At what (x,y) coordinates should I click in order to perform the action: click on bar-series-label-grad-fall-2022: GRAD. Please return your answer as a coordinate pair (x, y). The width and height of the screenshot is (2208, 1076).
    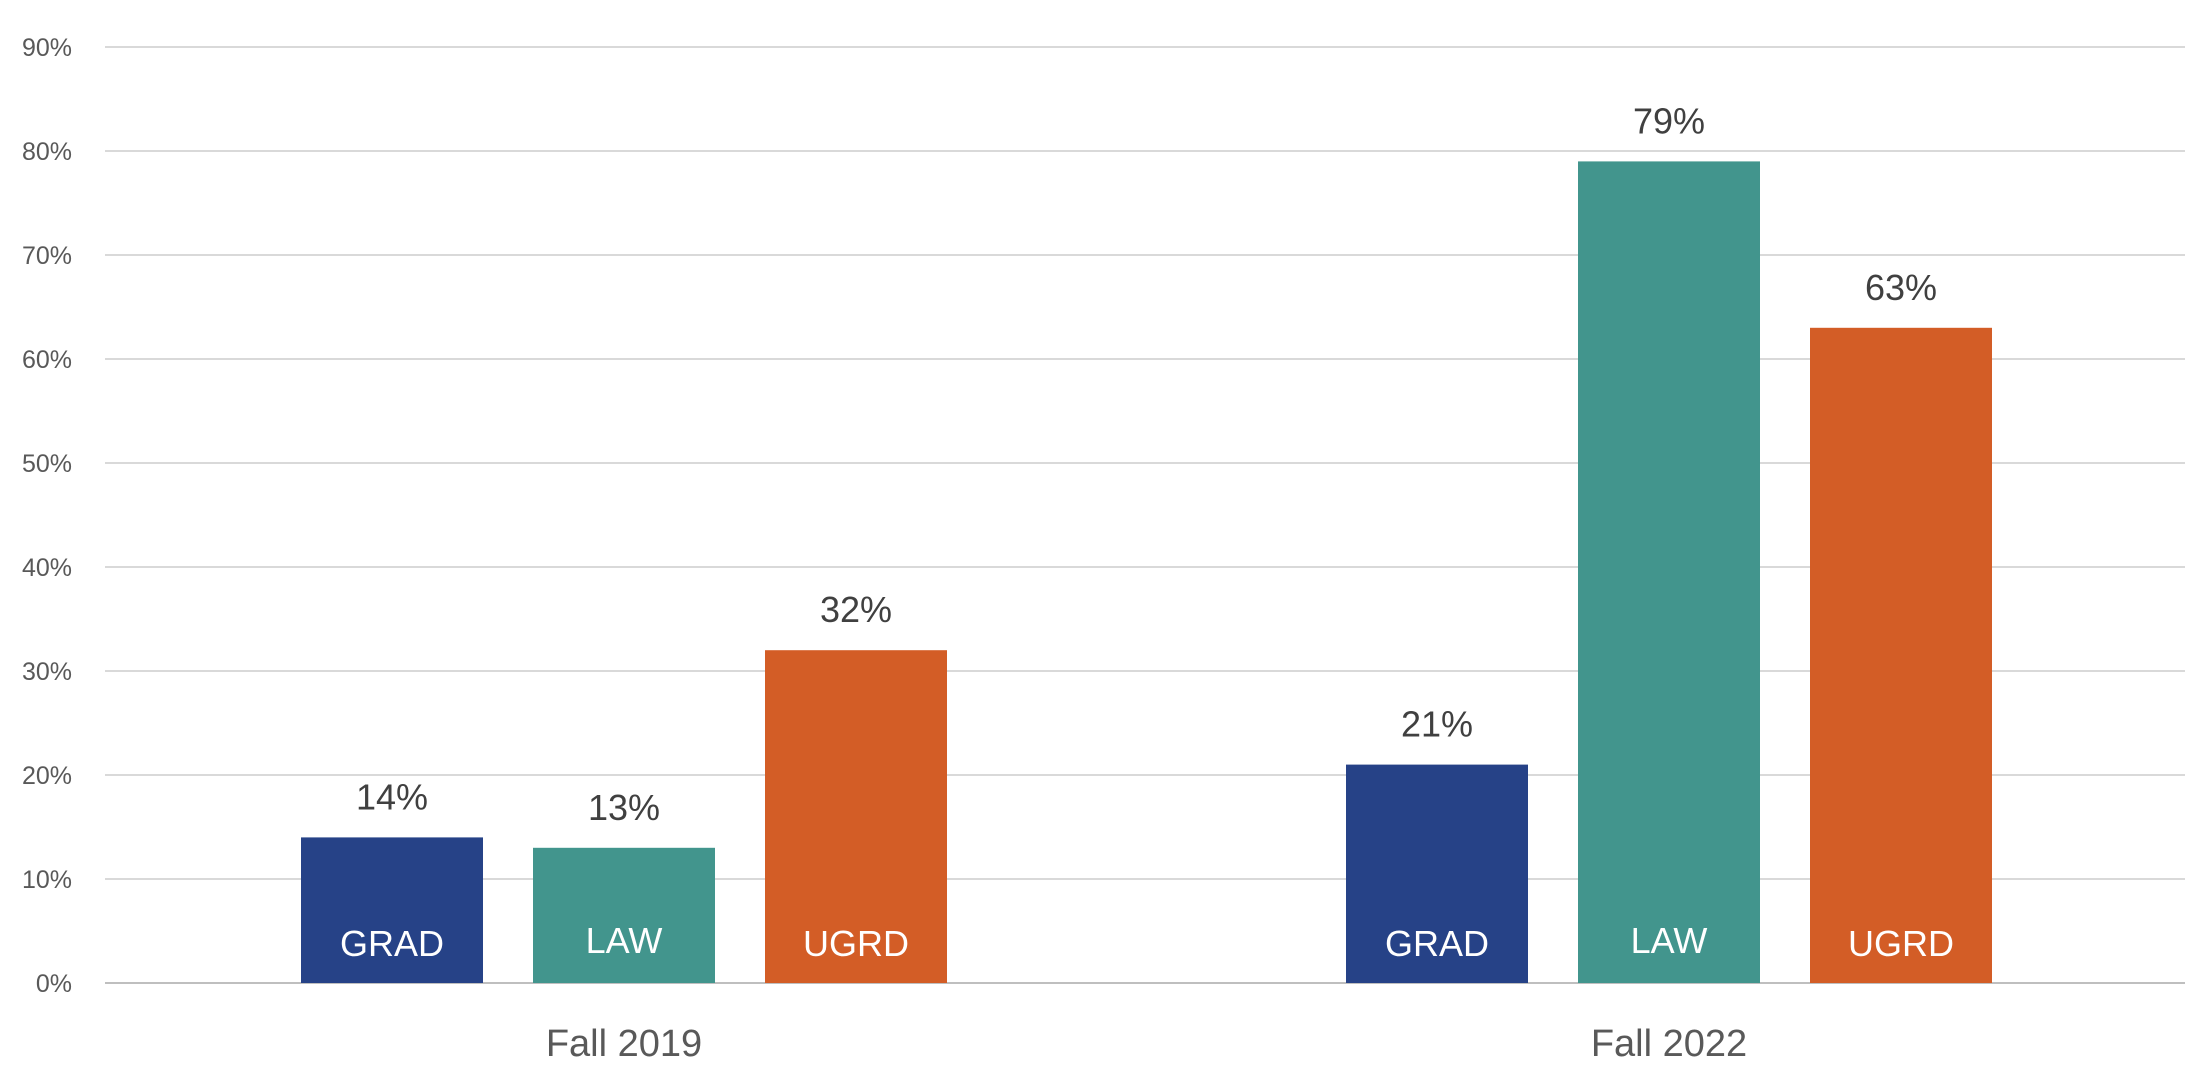
    Looking at the image, I should click on (1437, 943).